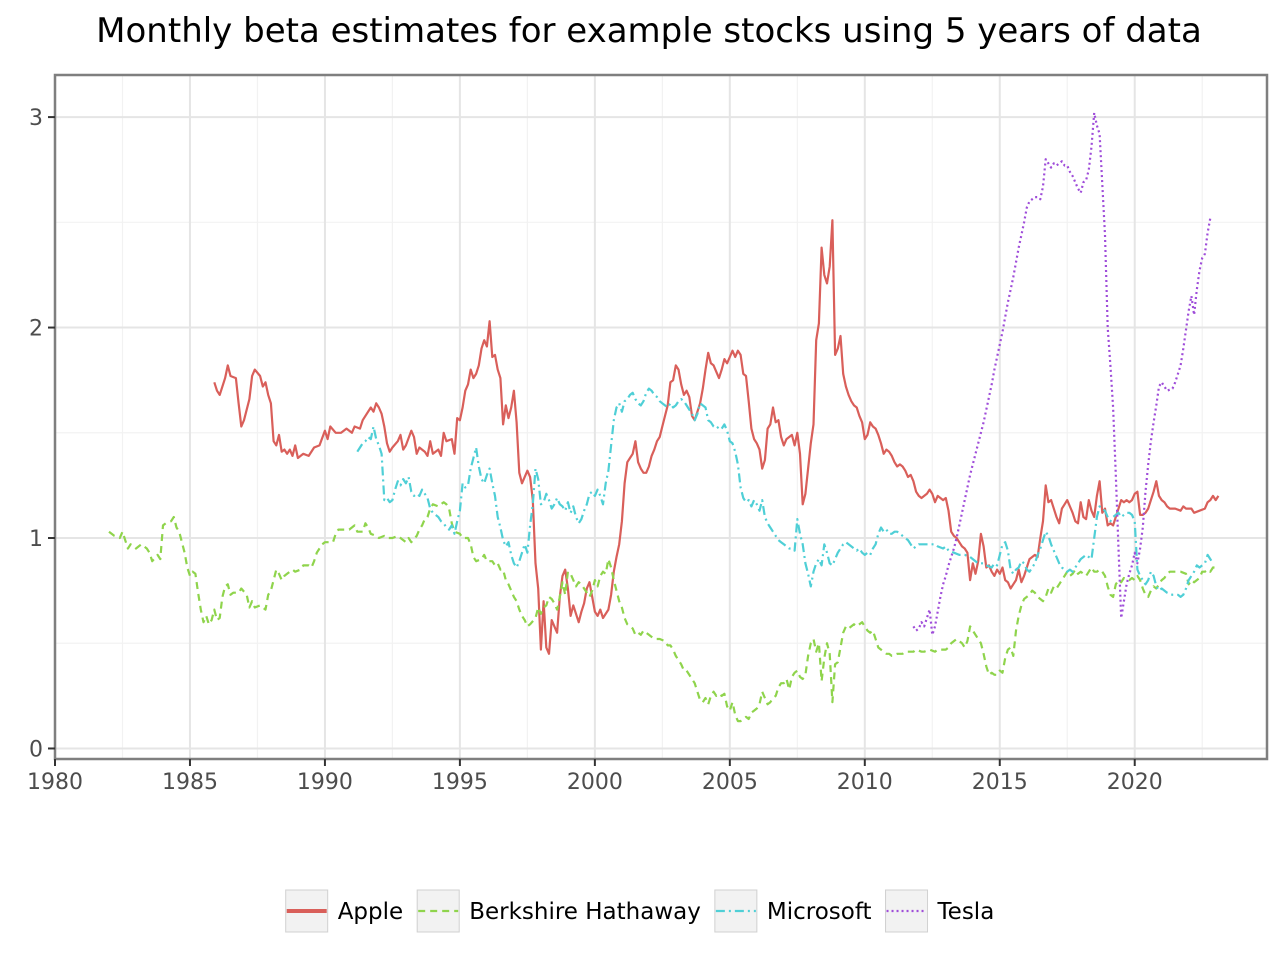  Describe the element at coordinates (1000, 782) in the screenshot. I see `x-tick-label: 2015` at that location.